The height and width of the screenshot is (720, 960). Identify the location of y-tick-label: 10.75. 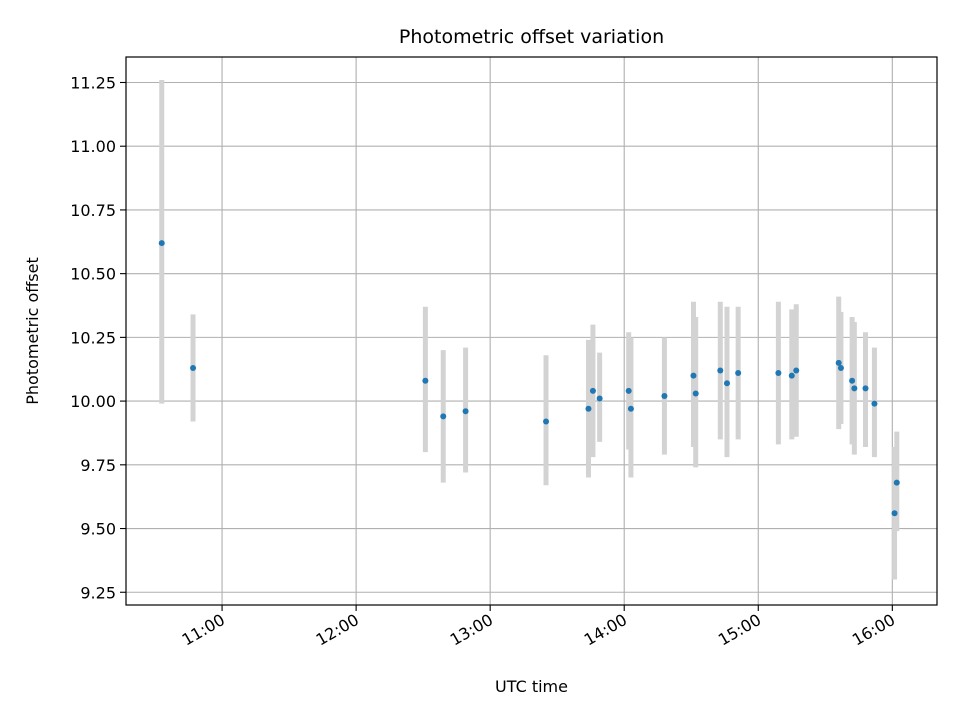
(93, 210).